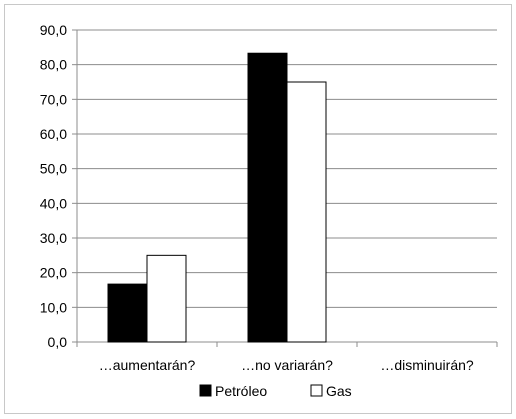  What do you see at coordinates (53, 273) in the screenshot?
I see `y-tick-label: 20,0` at bounding box center [53, 273].